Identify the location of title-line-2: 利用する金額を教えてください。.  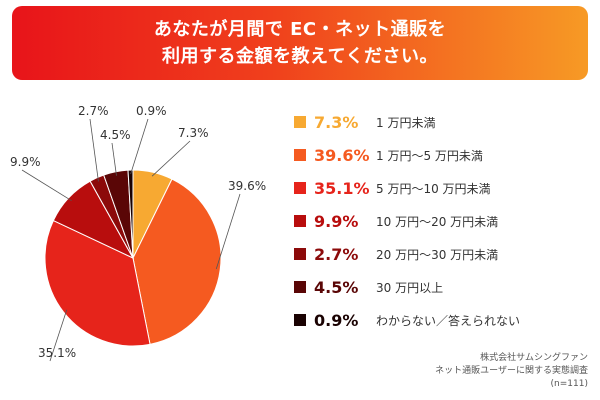
(300, 56).